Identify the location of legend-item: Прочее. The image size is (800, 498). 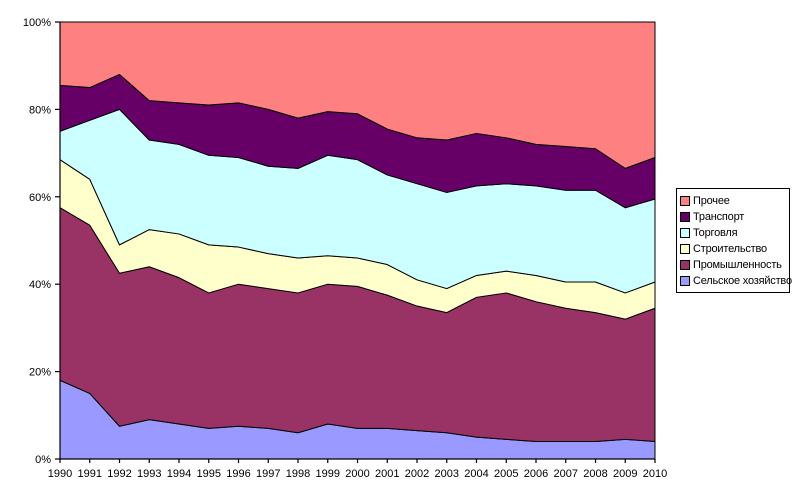
(733, 201).